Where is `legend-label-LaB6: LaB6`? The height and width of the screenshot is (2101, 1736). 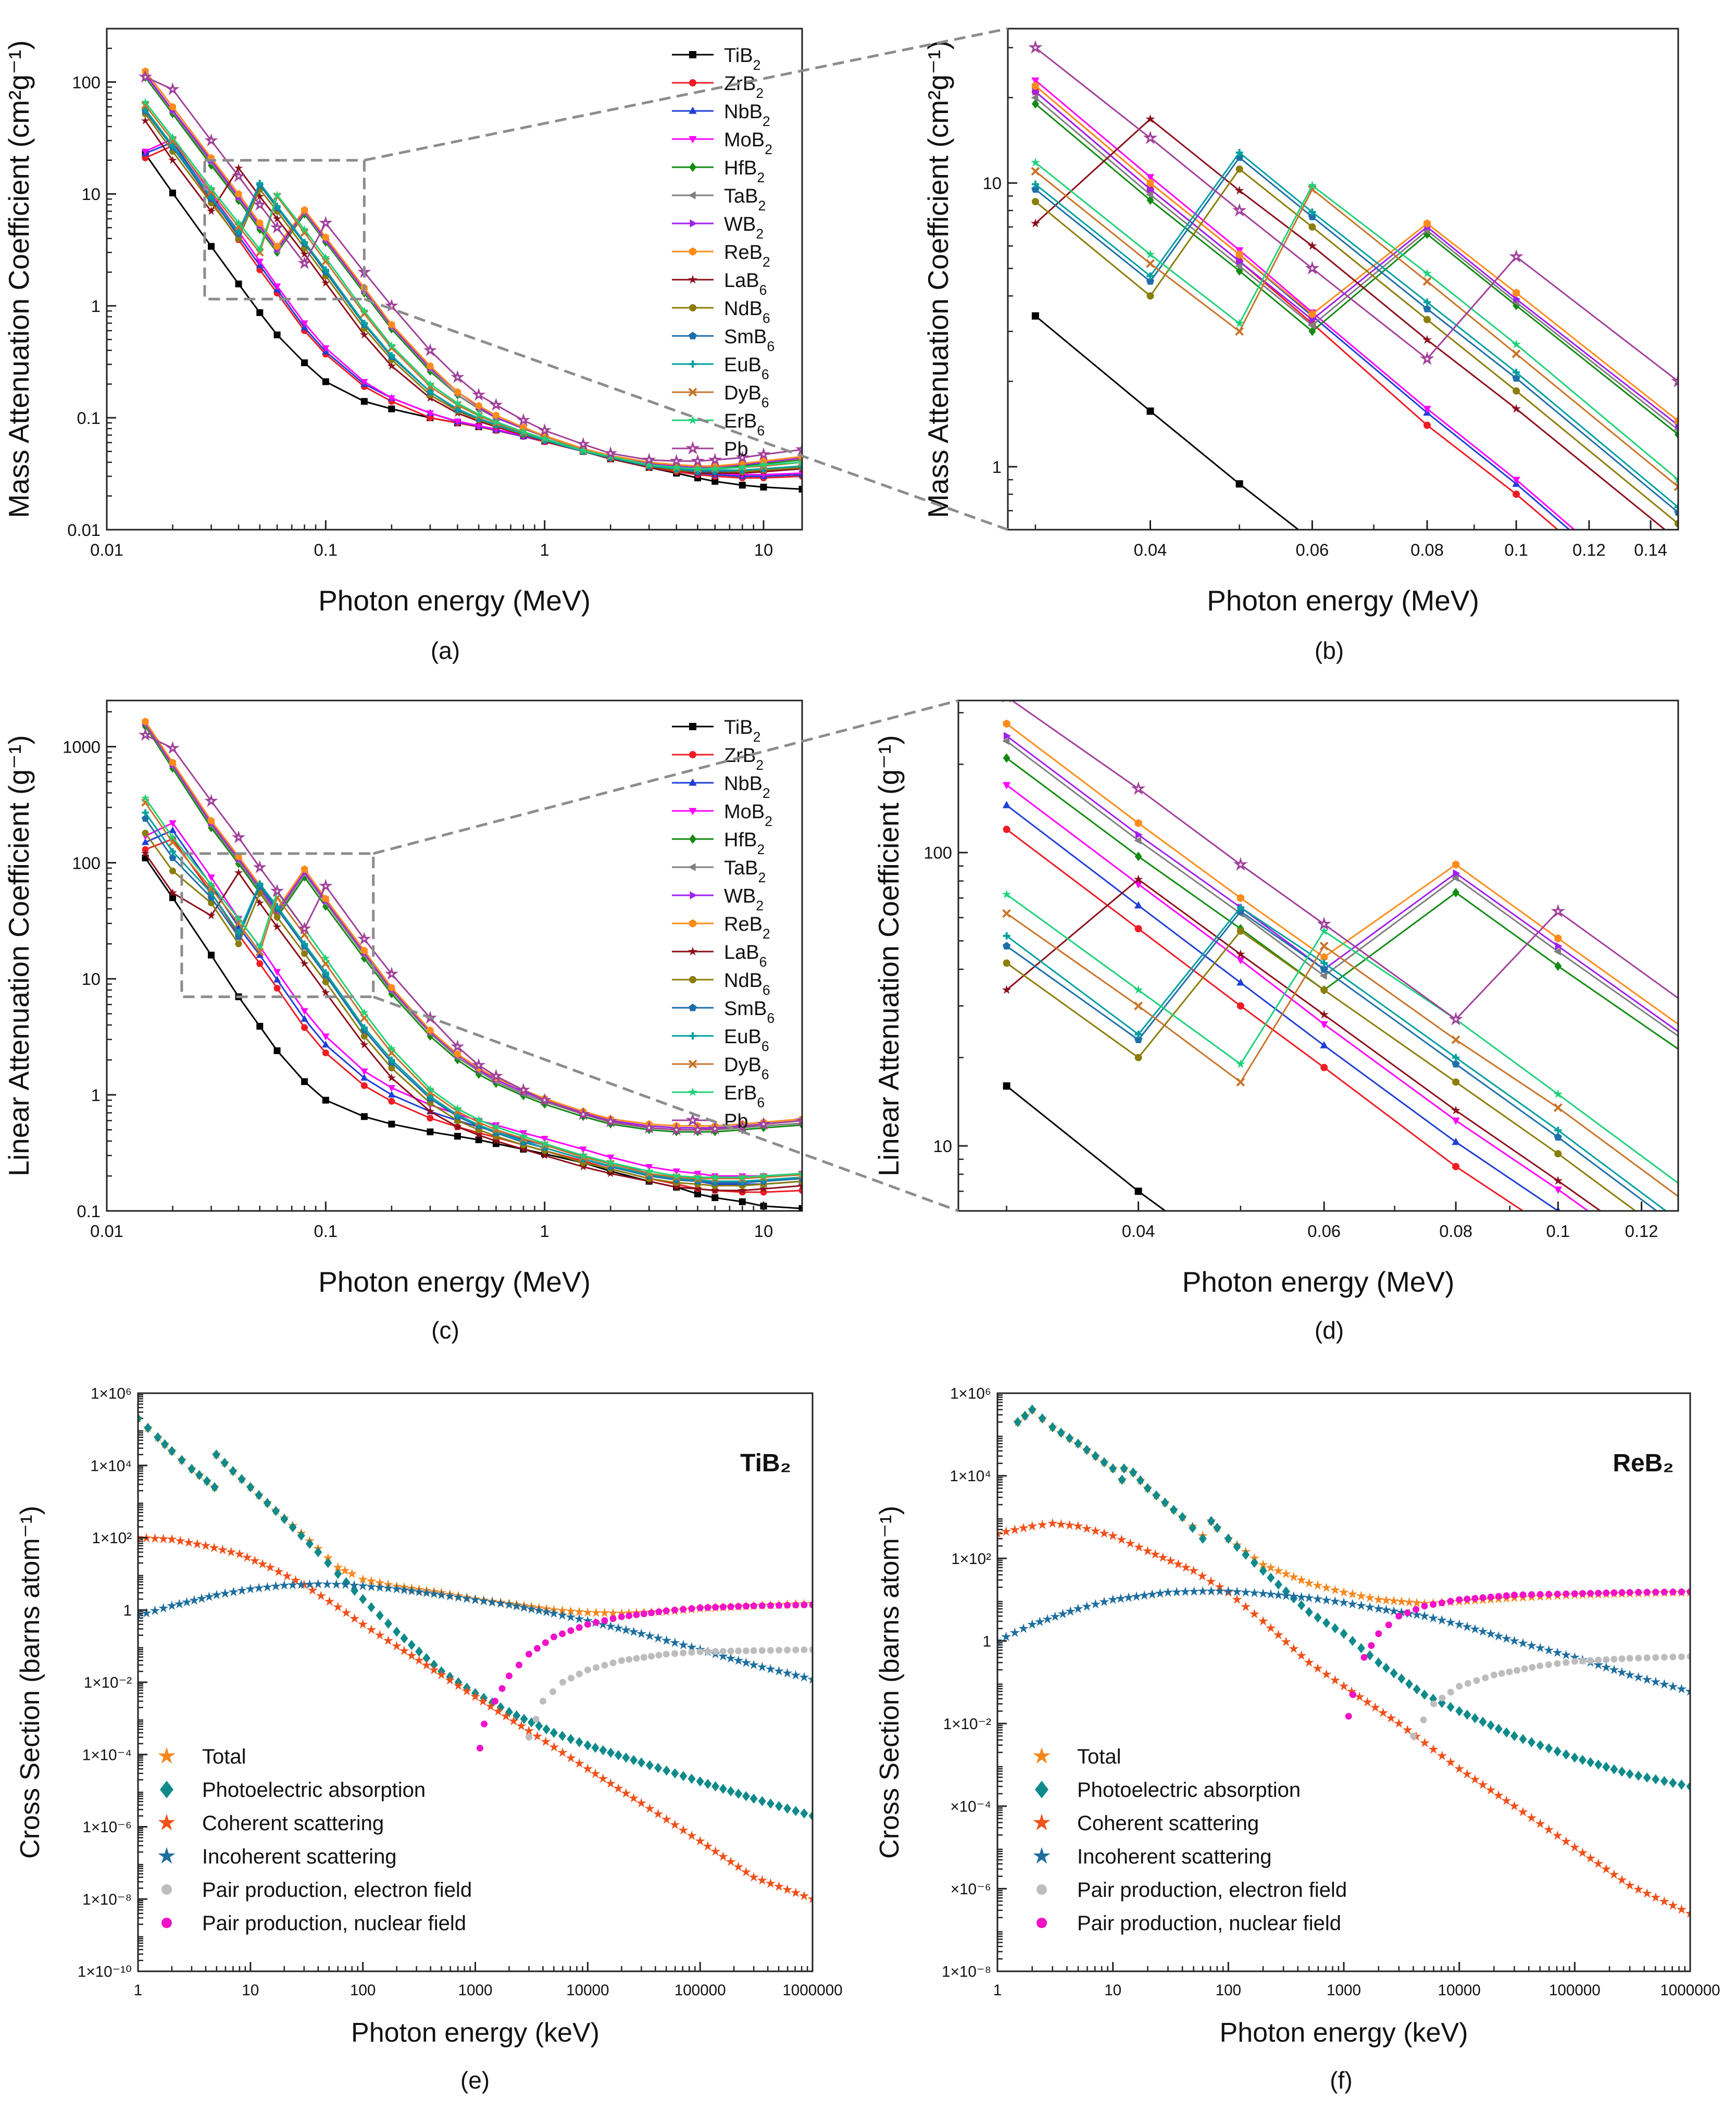
legend-label-LaB6: LaB6 is located at coordinates (746, 284).